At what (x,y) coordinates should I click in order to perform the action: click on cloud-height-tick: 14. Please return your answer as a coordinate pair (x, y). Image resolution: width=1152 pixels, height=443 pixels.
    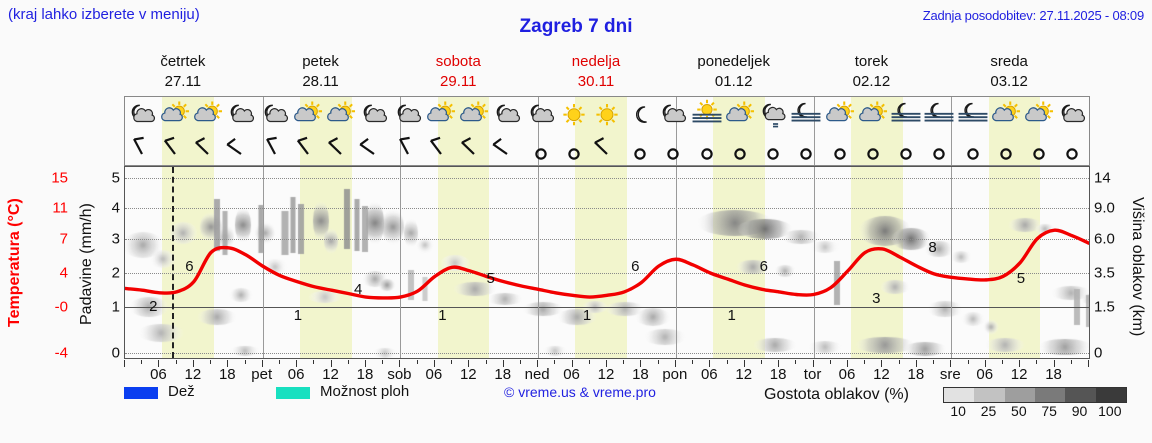
    Looking at the image, I should click on (1102, 177).